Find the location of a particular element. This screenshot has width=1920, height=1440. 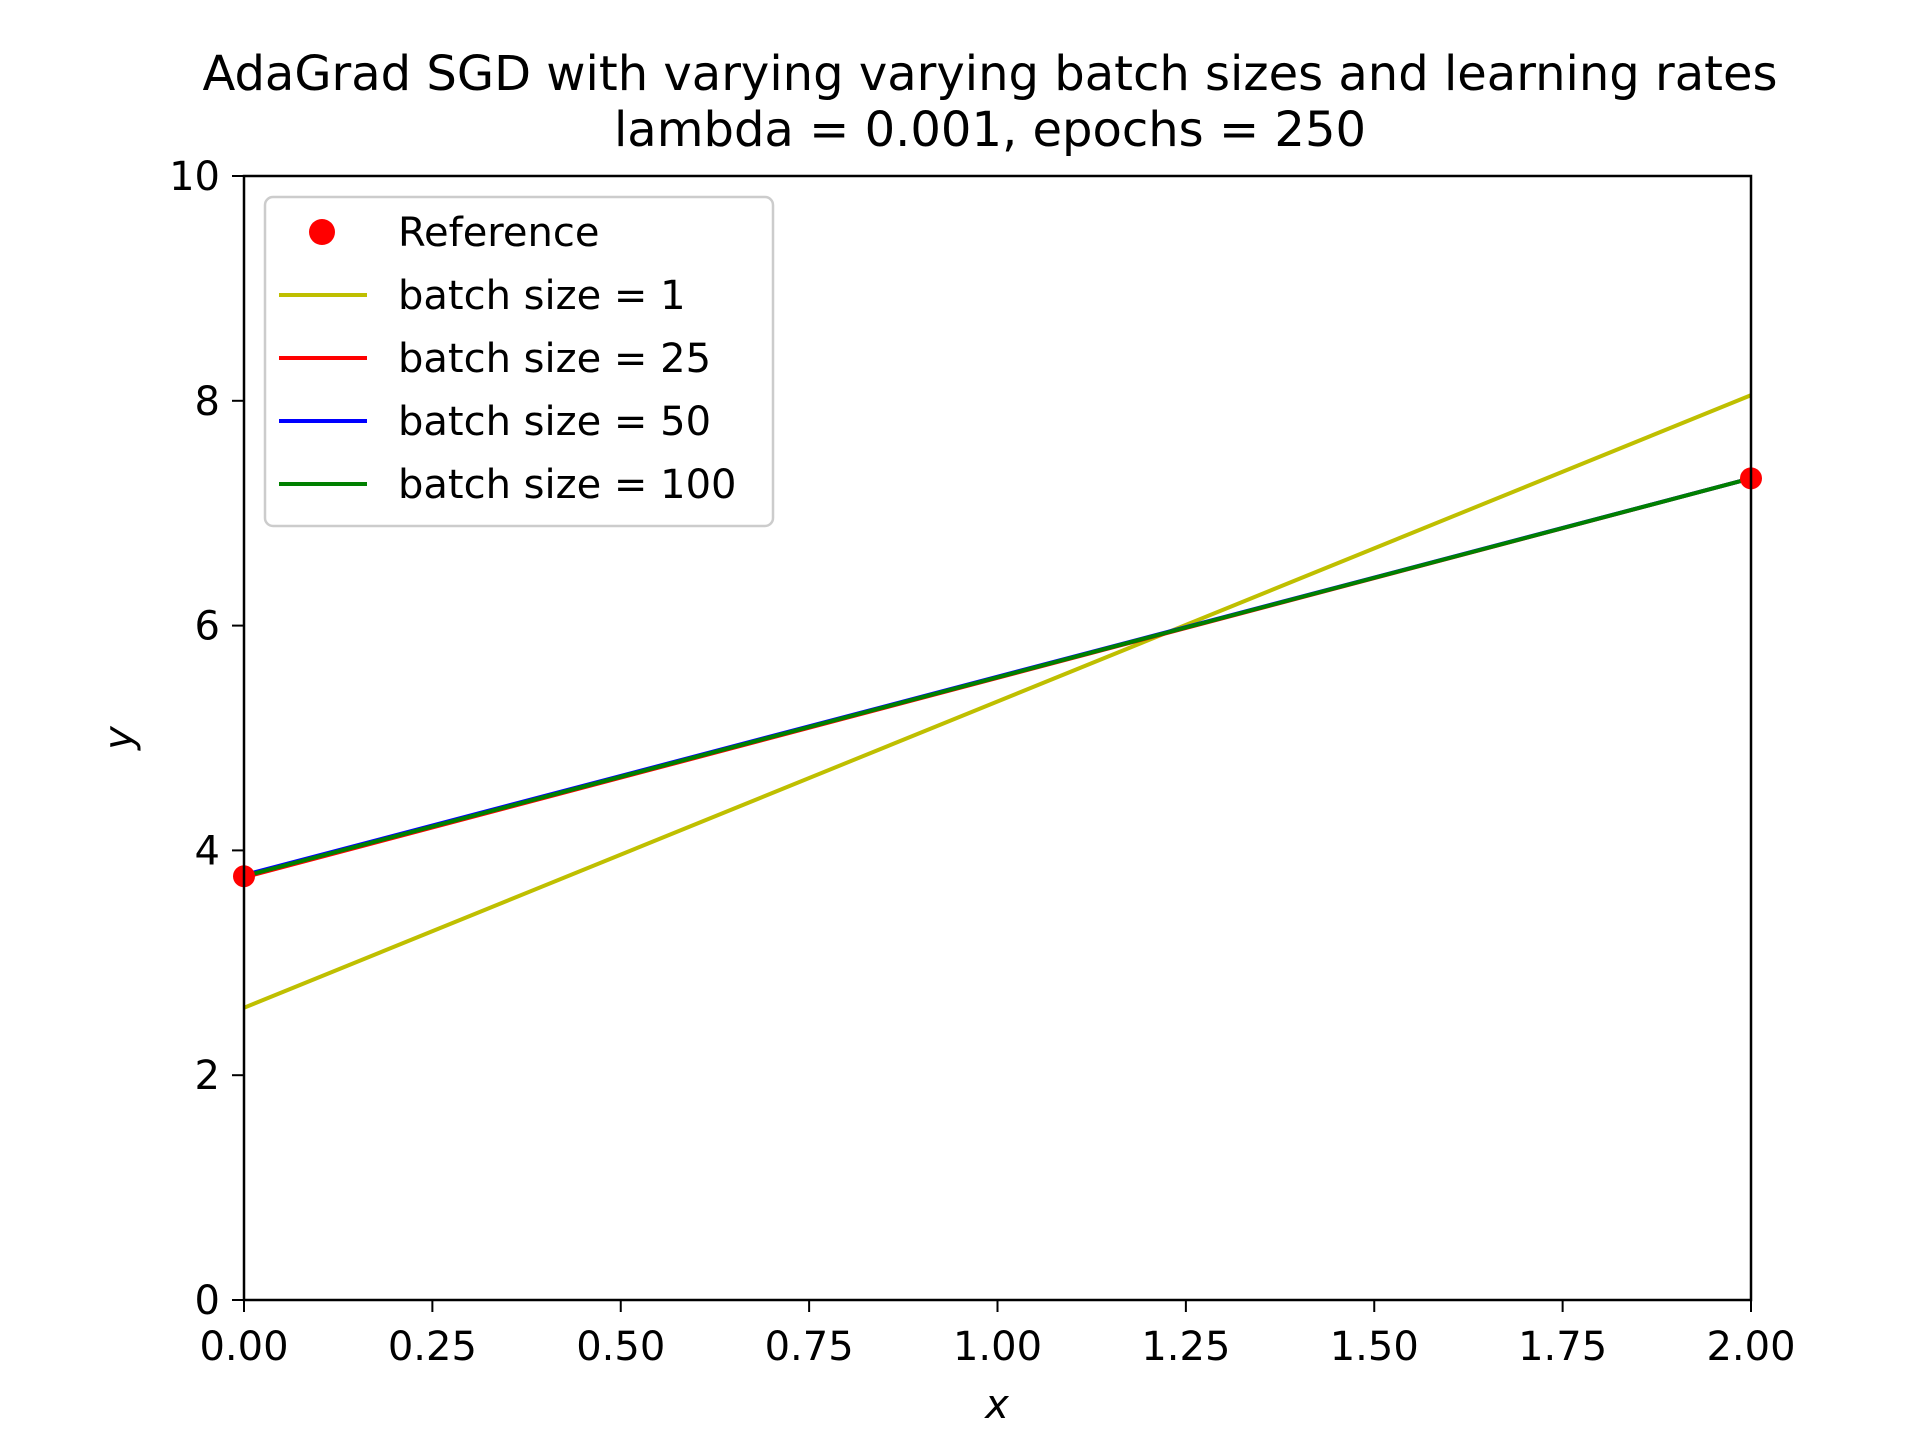

x-tick-label: 0.00 is located at coordinates (243, 1347).